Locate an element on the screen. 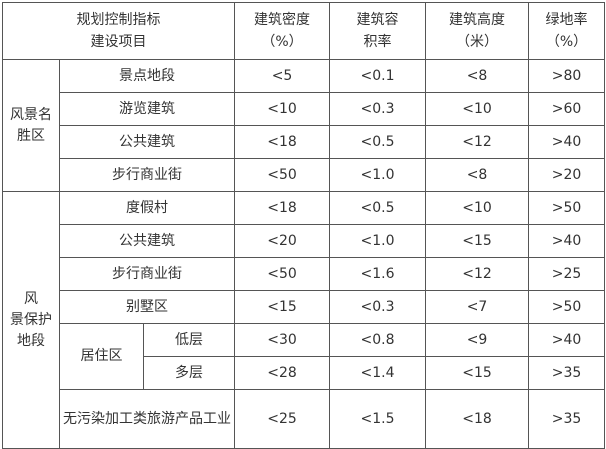  row-label: 多层 is located at coordinates (189, 373).